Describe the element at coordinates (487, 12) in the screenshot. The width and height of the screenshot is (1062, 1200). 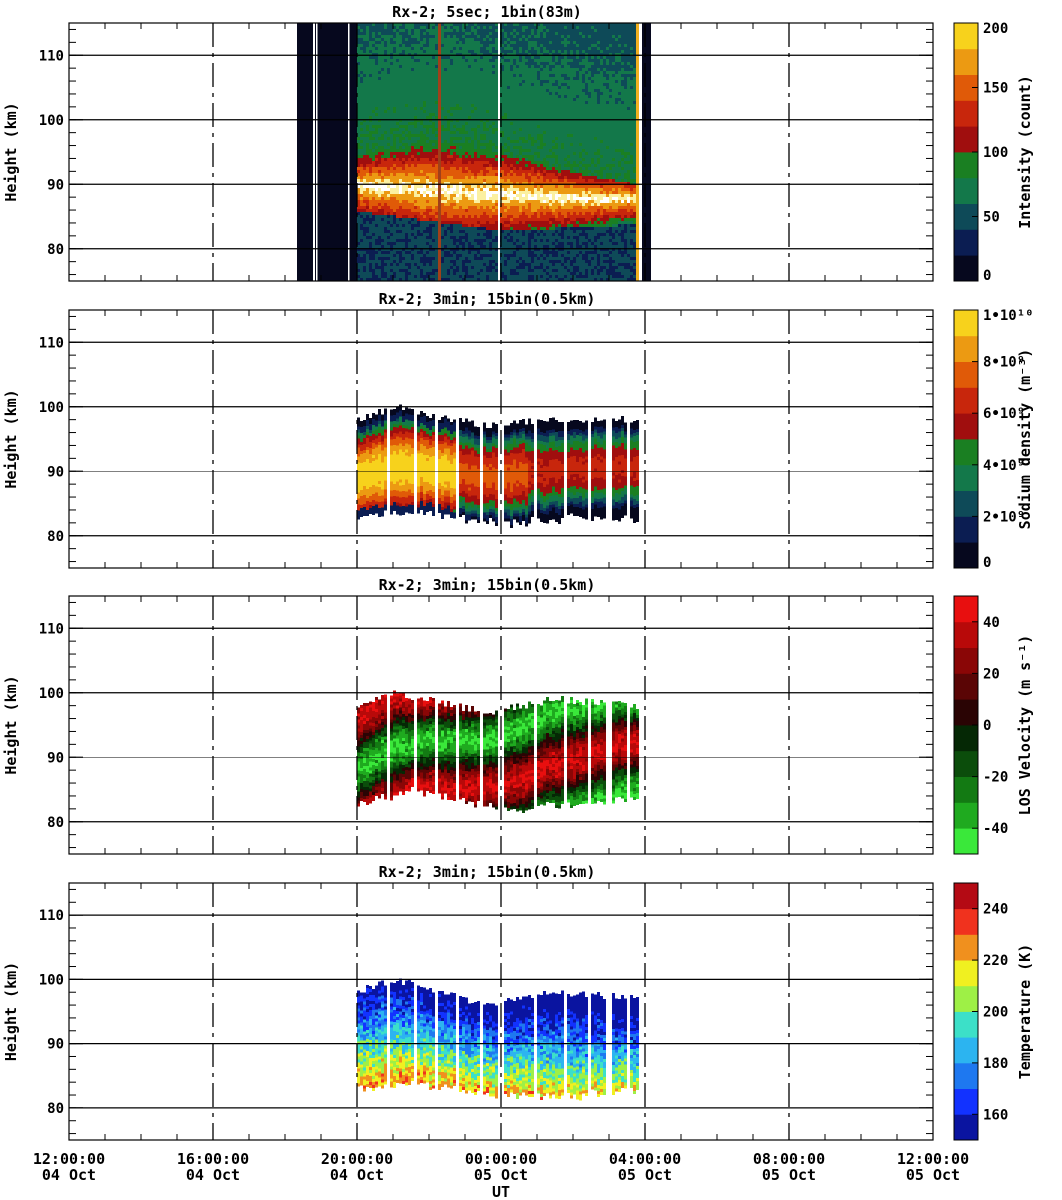
I see `panel-title: Rx-2; 5sec; 1bin(83m)` at that location.